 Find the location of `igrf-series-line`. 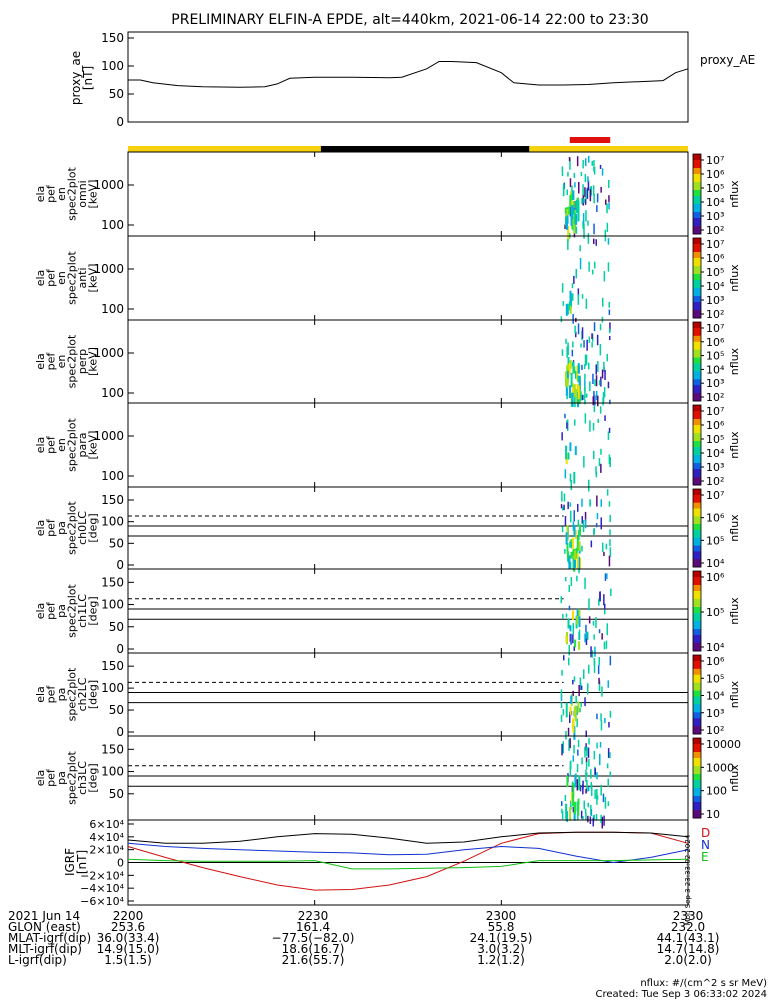

igrf-series-line is located at coordinates (408, 837).